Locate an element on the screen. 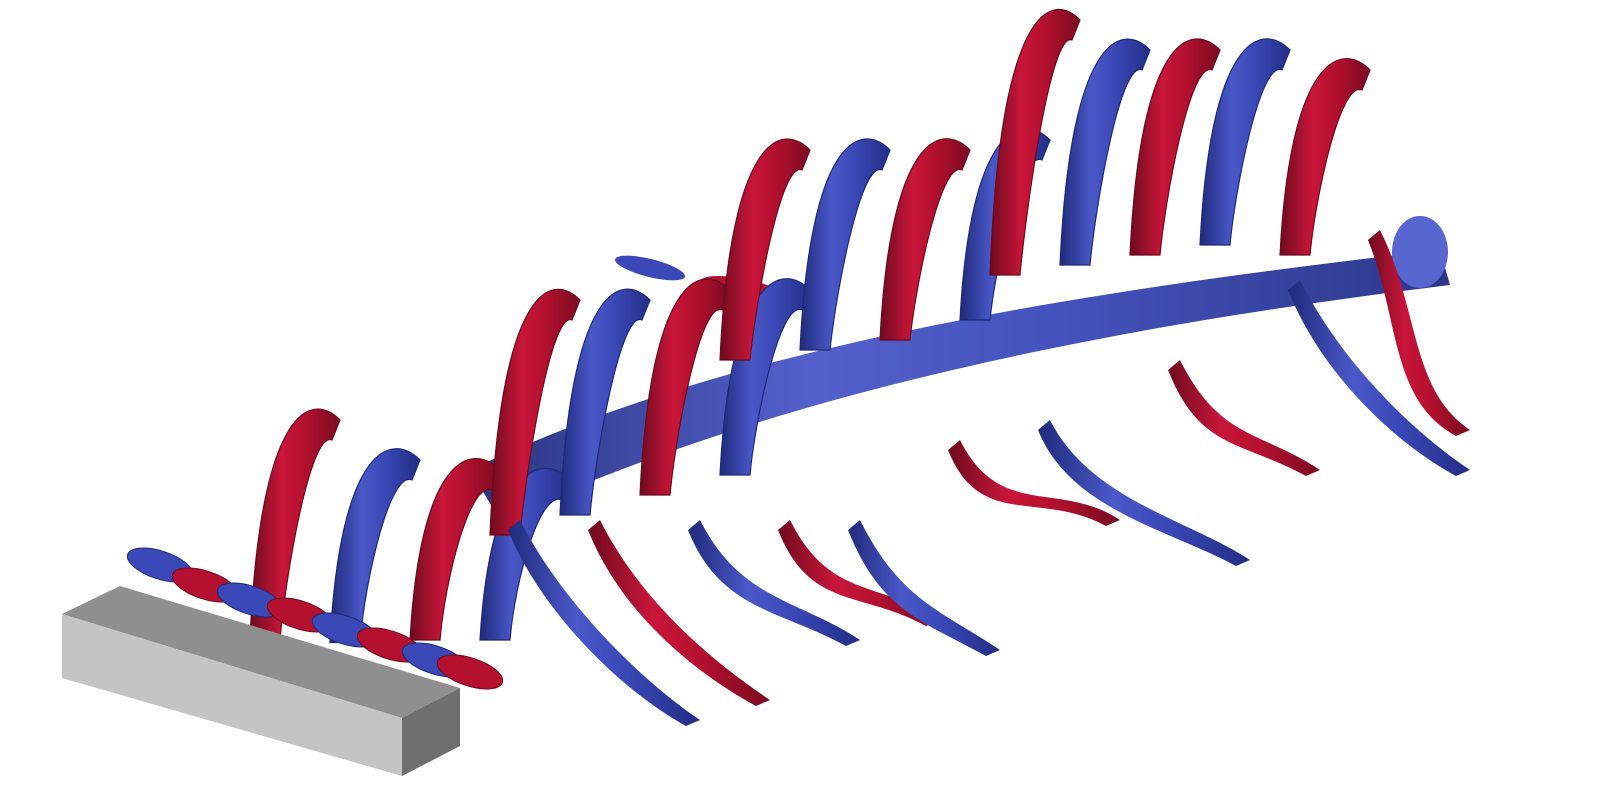 This screenshot has width=1612, height=811. solid-body-box is located at coordinates (261, 681).